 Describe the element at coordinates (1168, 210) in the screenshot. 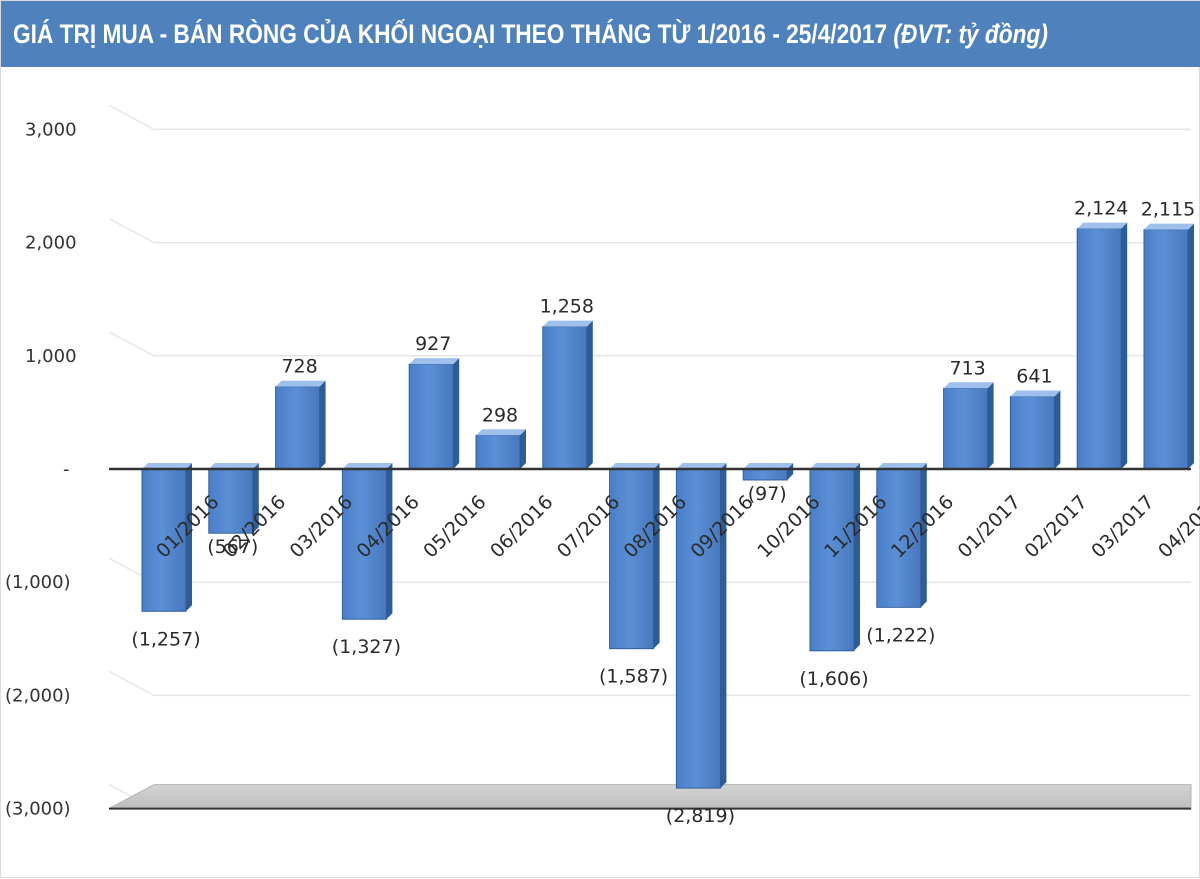

I see `data-label: 2,115` at that location.